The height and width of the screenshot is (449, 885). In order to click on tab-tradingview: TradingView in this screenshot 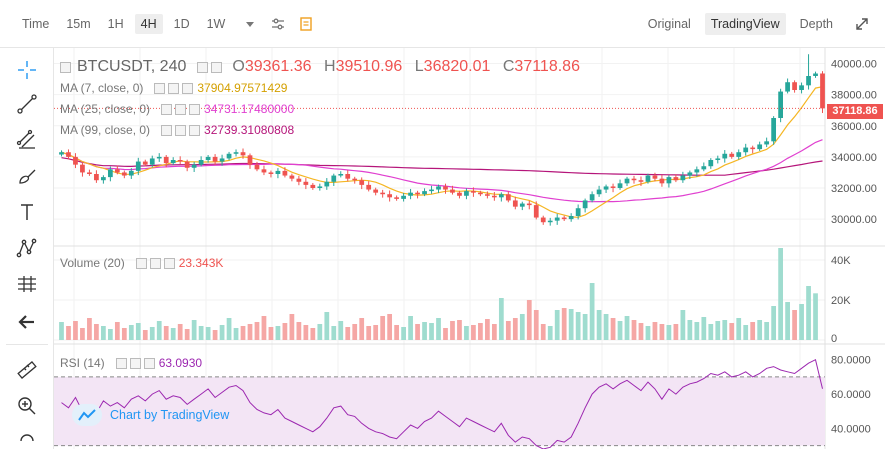, I will do `click(745, 24)`.